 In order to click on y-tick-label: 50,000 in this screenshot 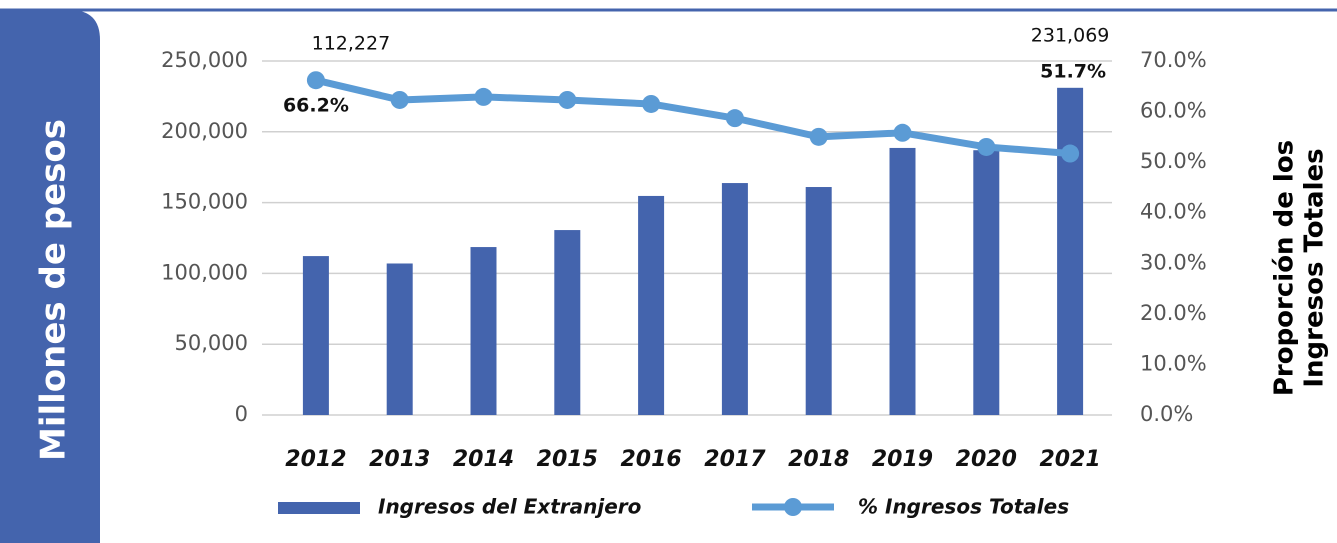, I will do `click(211, 343)`.